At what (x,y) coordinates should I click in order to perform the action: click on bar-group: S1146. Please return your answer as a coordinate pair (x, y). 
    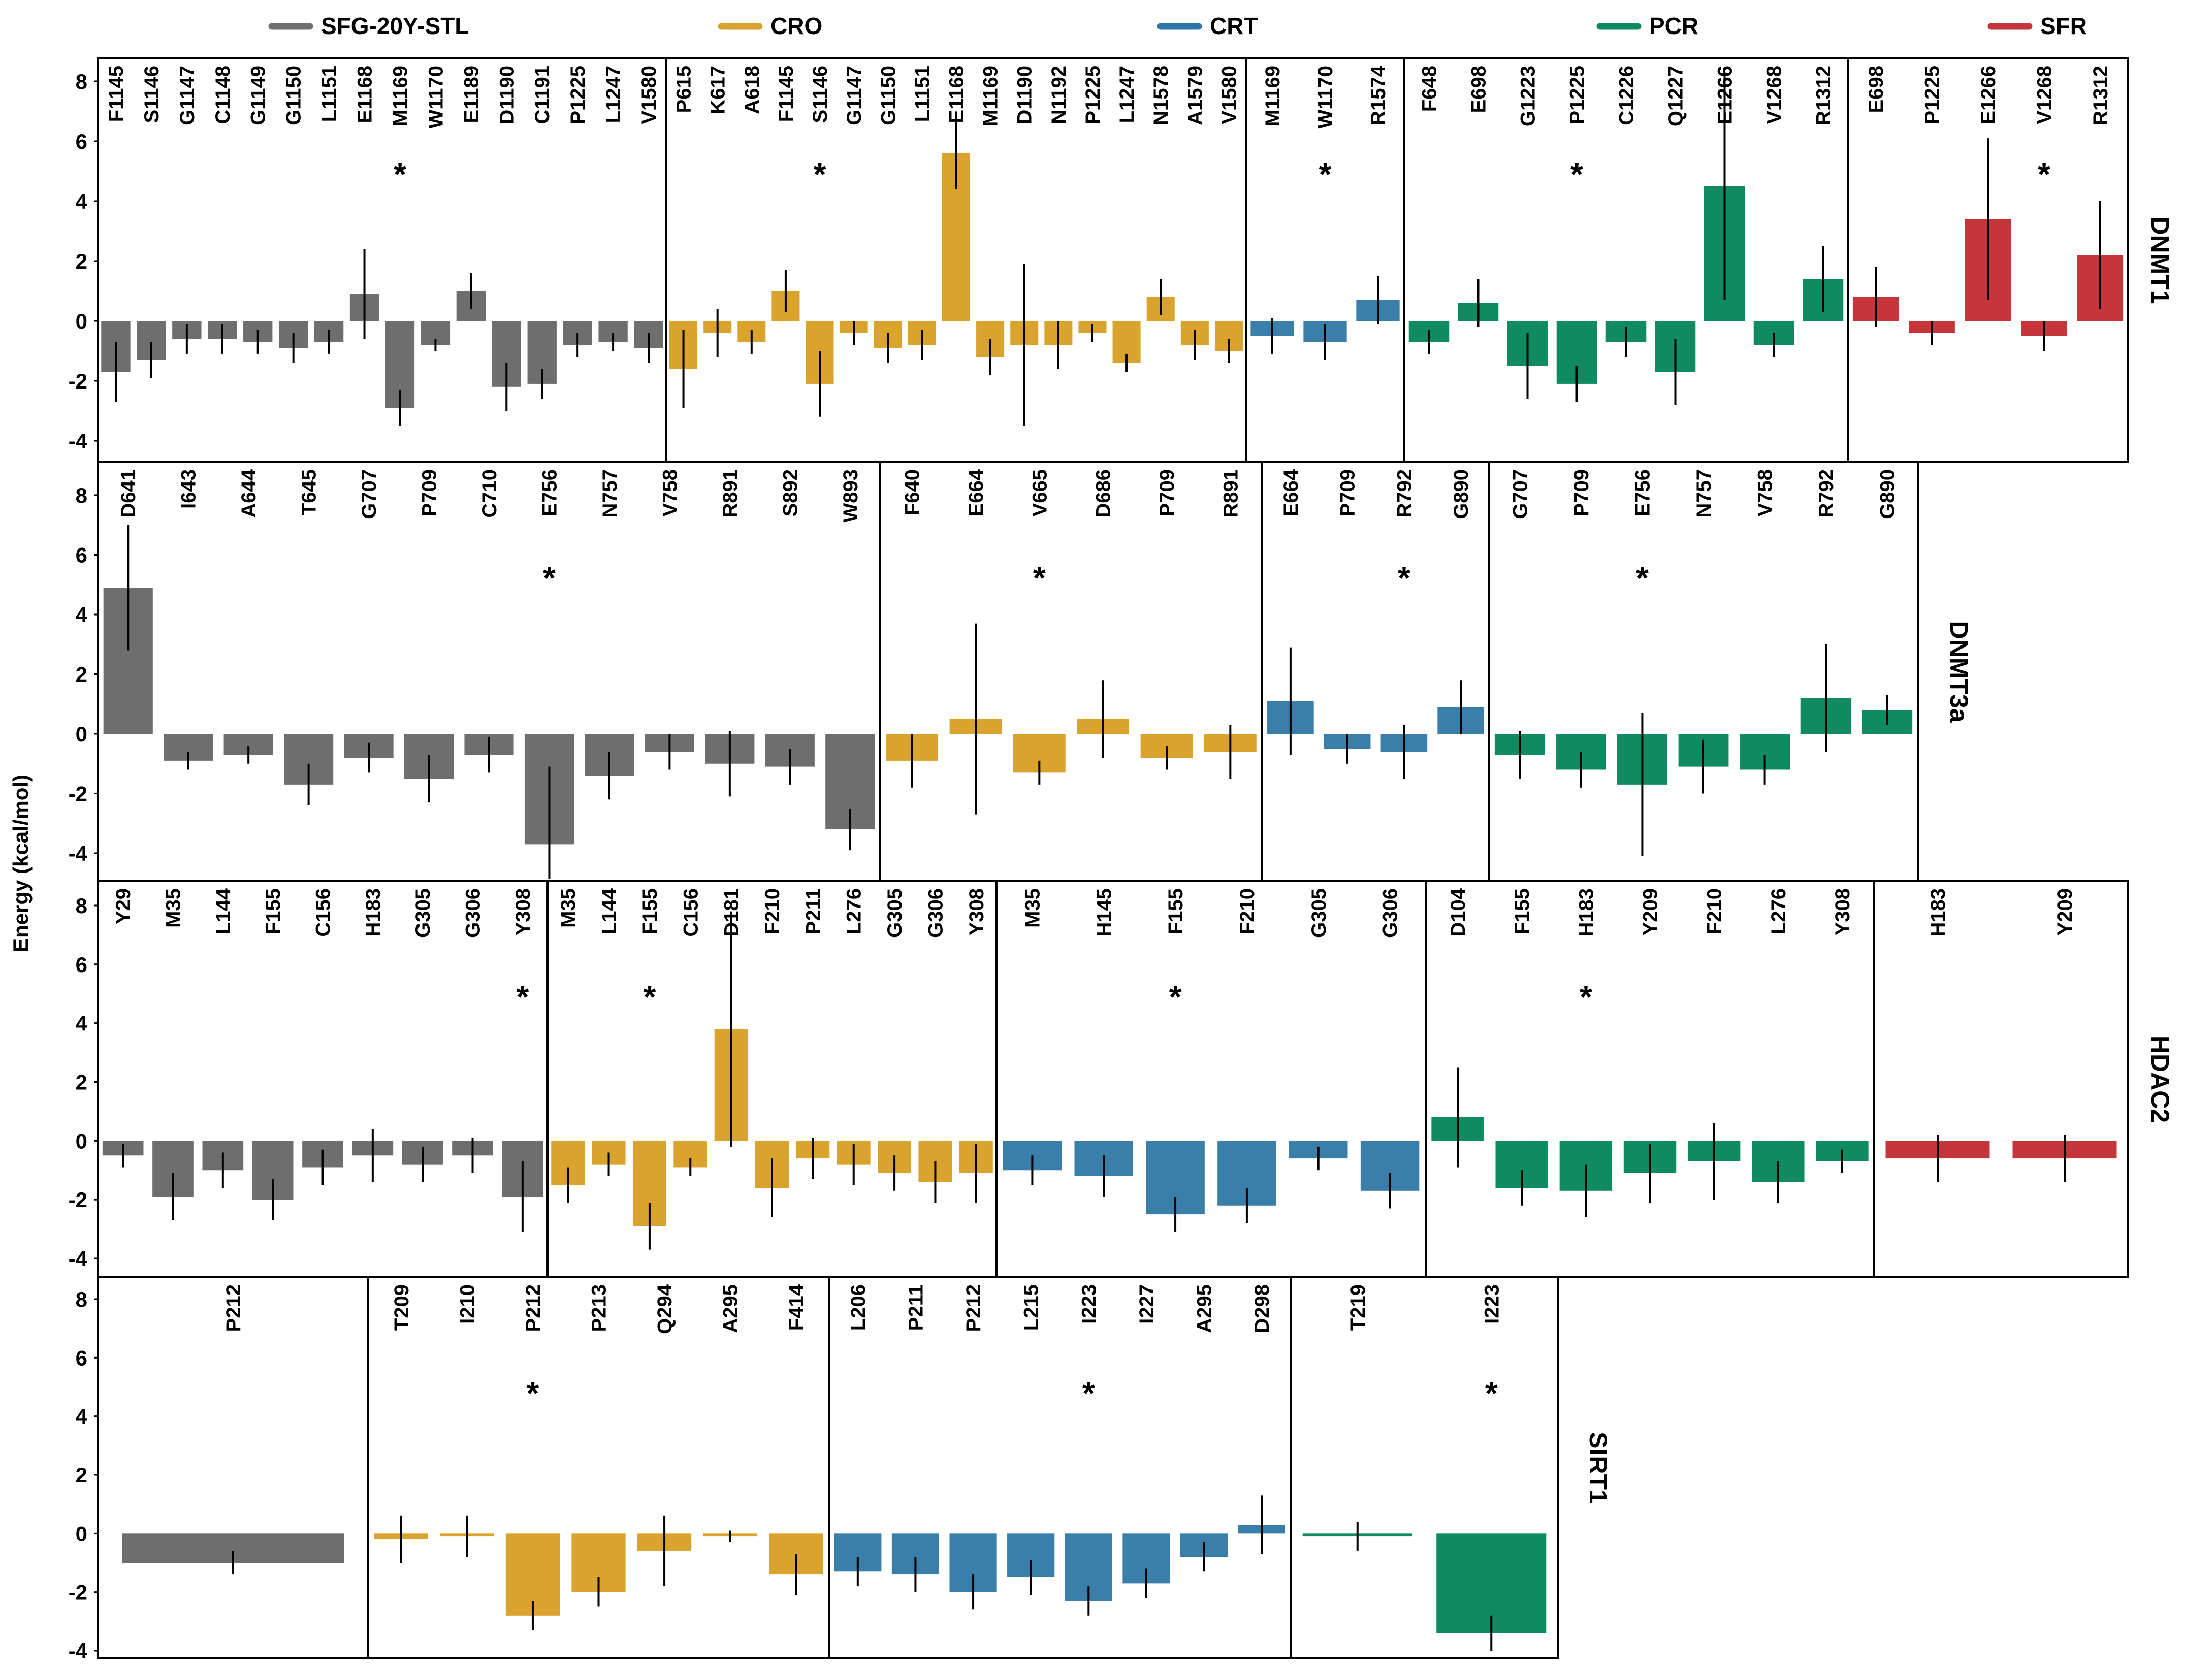
    Looking at the image, I should click on (151, 222).